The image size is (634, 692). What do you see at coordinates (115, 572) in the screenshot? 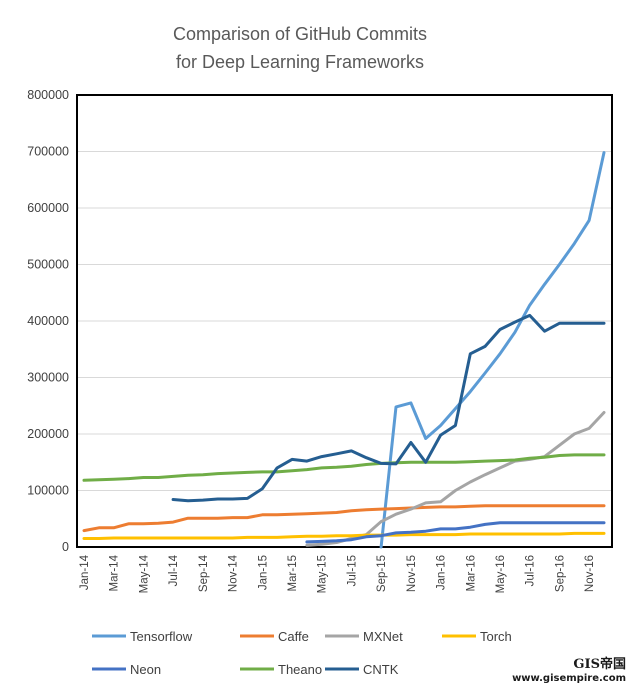
I see `x-tick-label: Mar-14` at bounding box center [115, 572].